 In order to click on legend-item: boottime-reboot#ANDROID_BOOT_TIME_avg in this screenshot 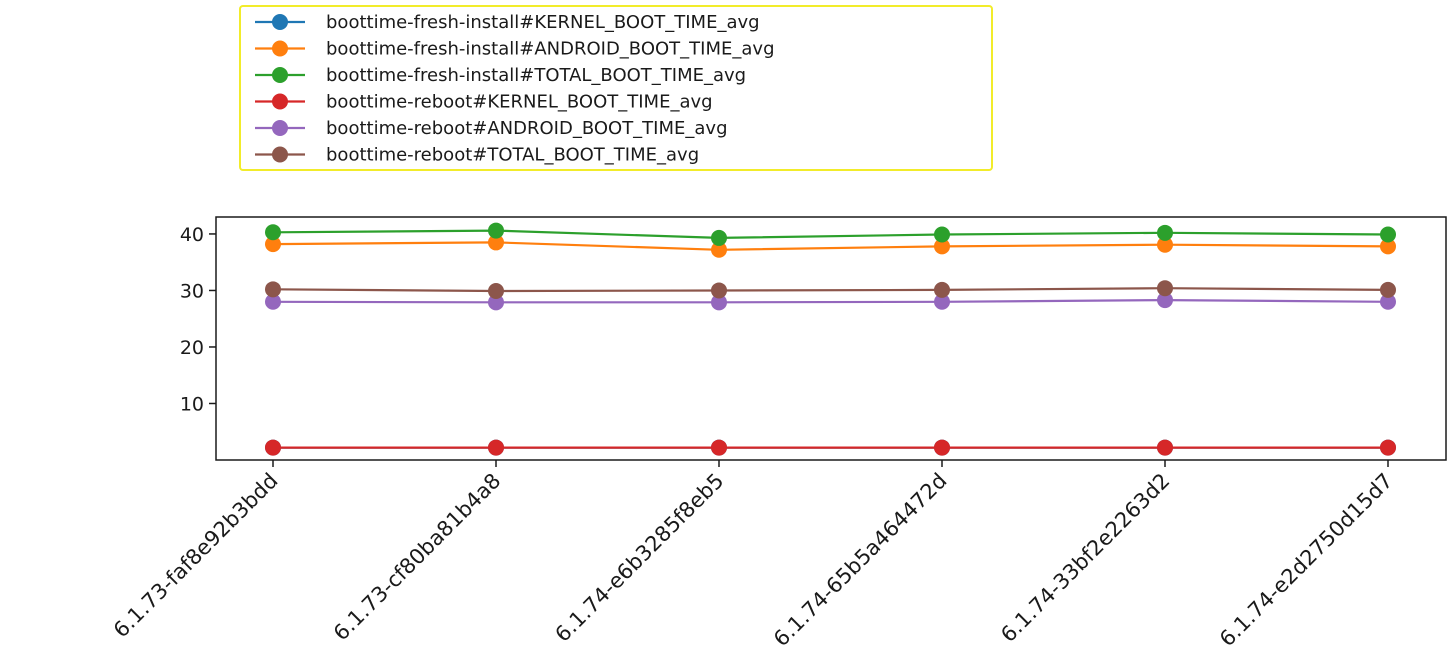, I will do `click(491, 128)`.